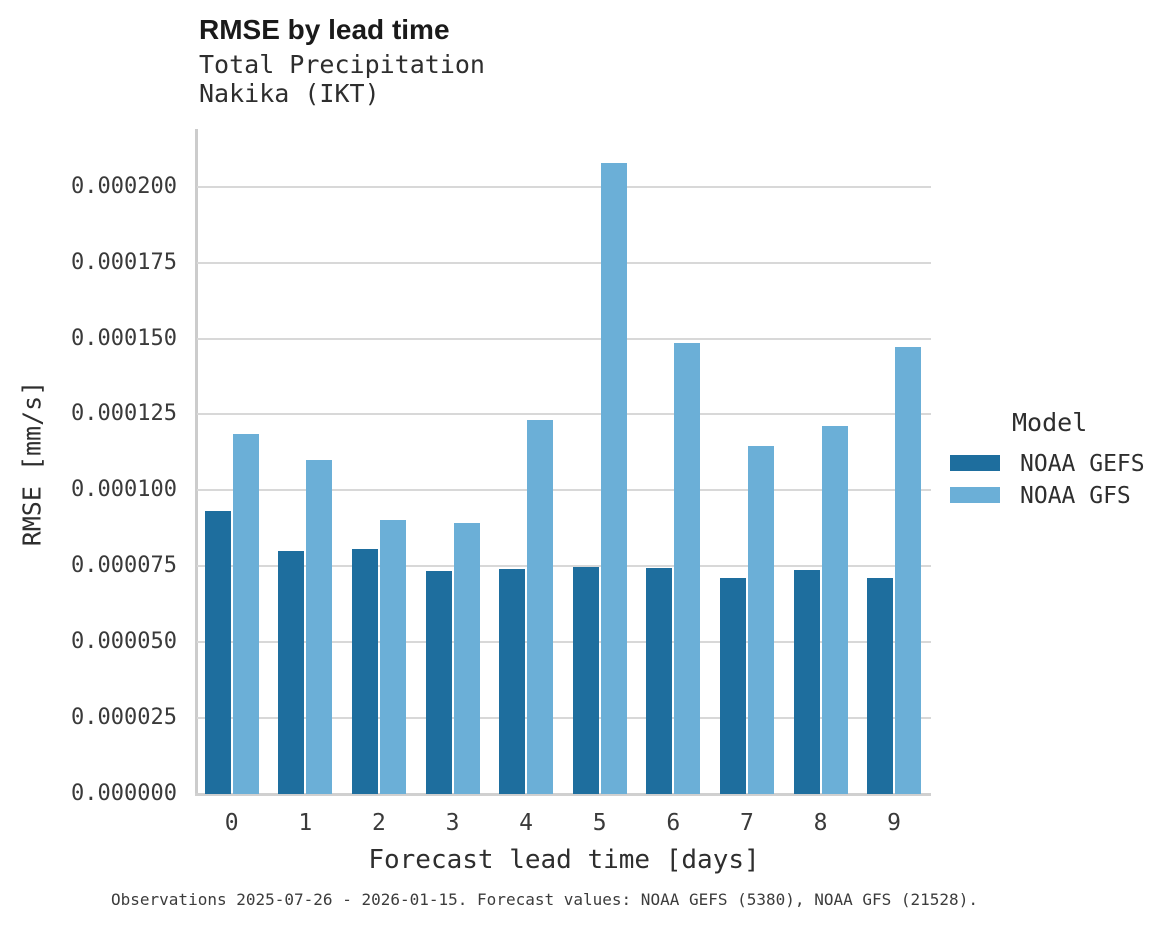 This screenshot has width=1172, height=928. Describe the element at coordinates (124, 642) in the screenshot. I see `y-tick-label: 0.000050` at that location.